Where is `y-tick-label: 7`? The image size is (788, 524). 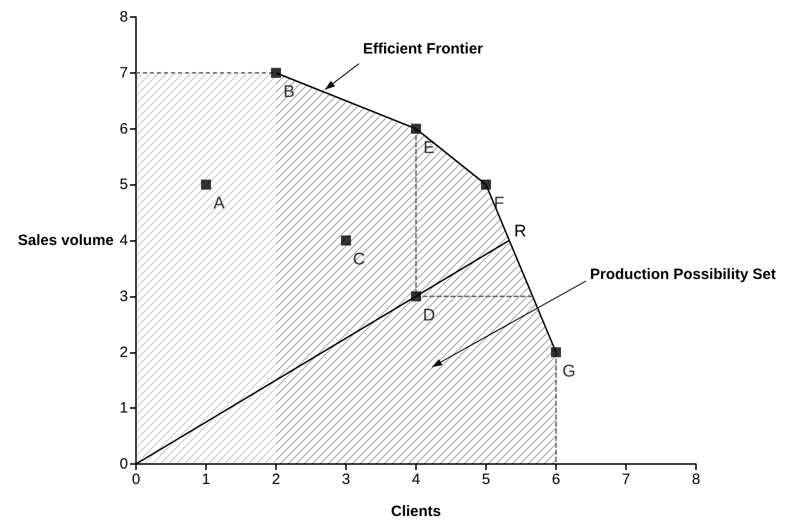 y-tick-label: 7 is located at coordinates (124, 73).